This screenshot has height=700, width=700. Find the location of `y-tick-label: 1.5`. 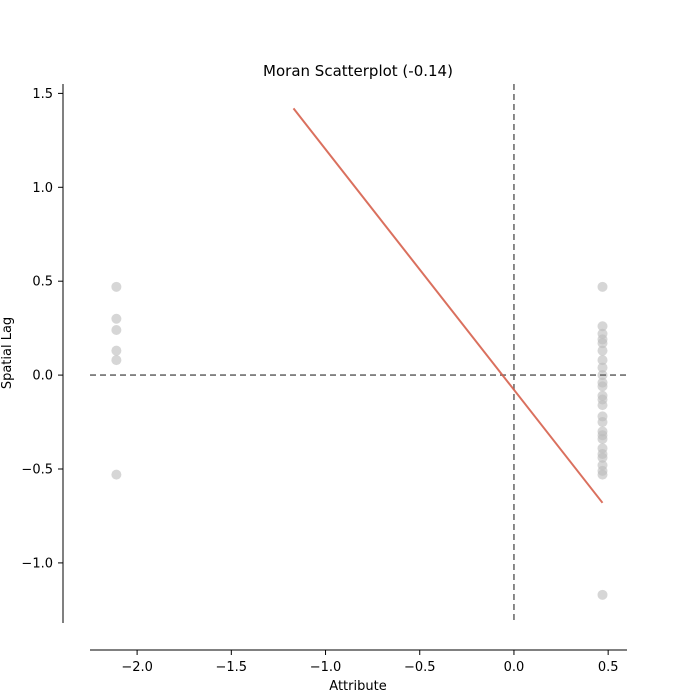

y-tick-label: 1.5 is located at coordinates (42, 94).